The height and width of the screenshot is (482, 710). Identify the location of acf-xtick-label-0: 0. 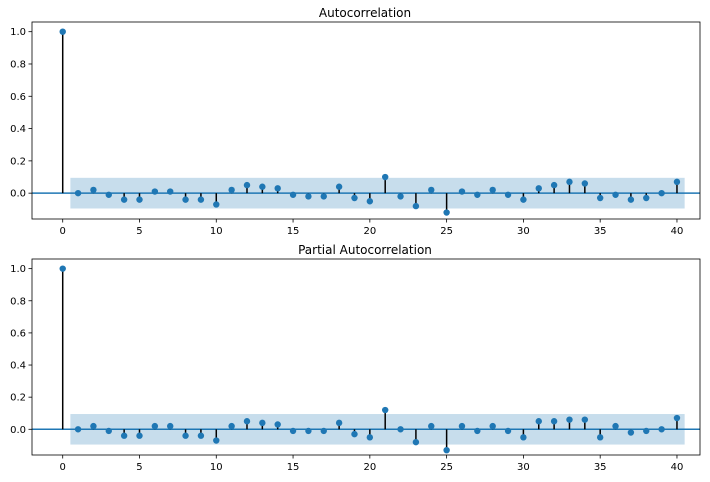
(63, 231).